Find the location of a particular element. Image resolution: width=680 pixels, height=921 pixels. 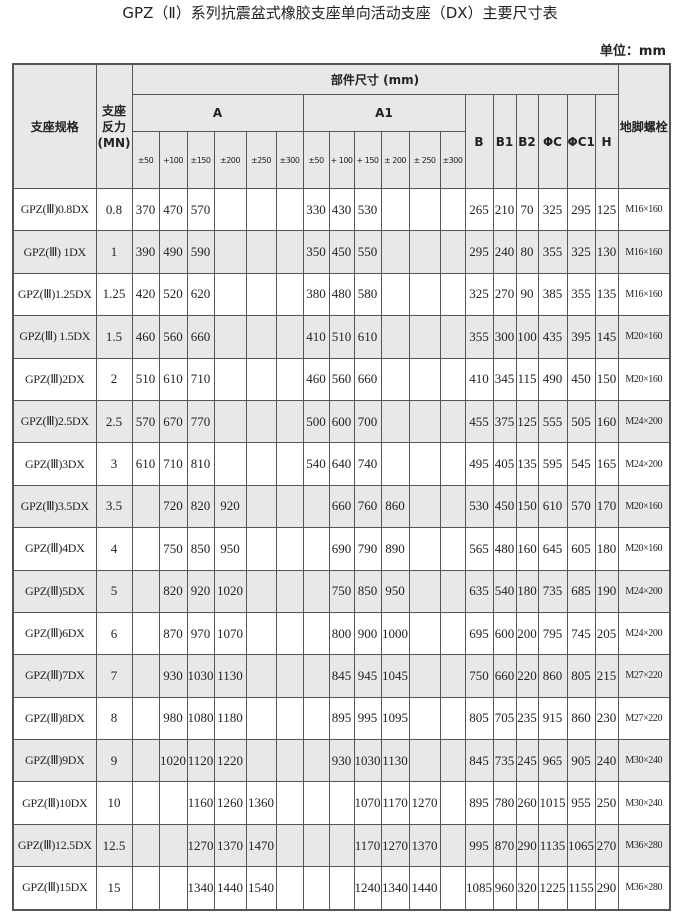

cell-phic: 645 is located at coordinates (552, 549).